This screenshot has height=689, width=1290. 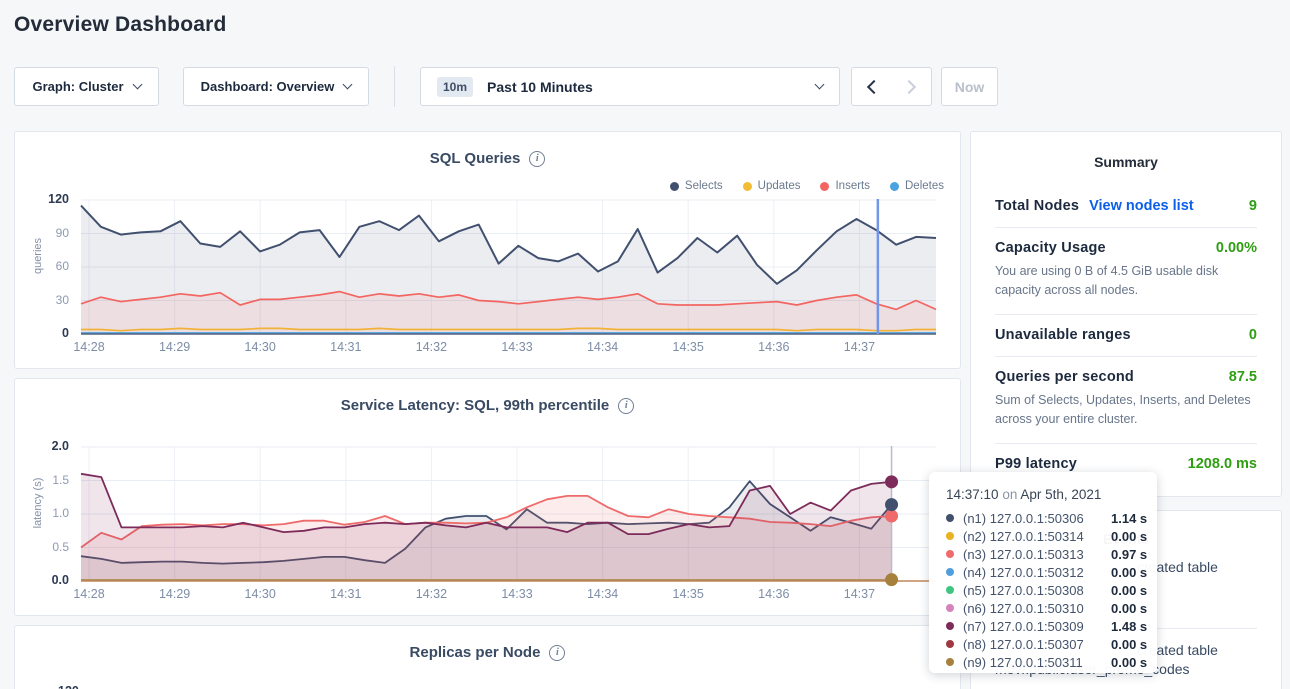 I want to click on tooltip-node-address: (n7) 127.0.0.1:50309, so click(x=1023, y=626).